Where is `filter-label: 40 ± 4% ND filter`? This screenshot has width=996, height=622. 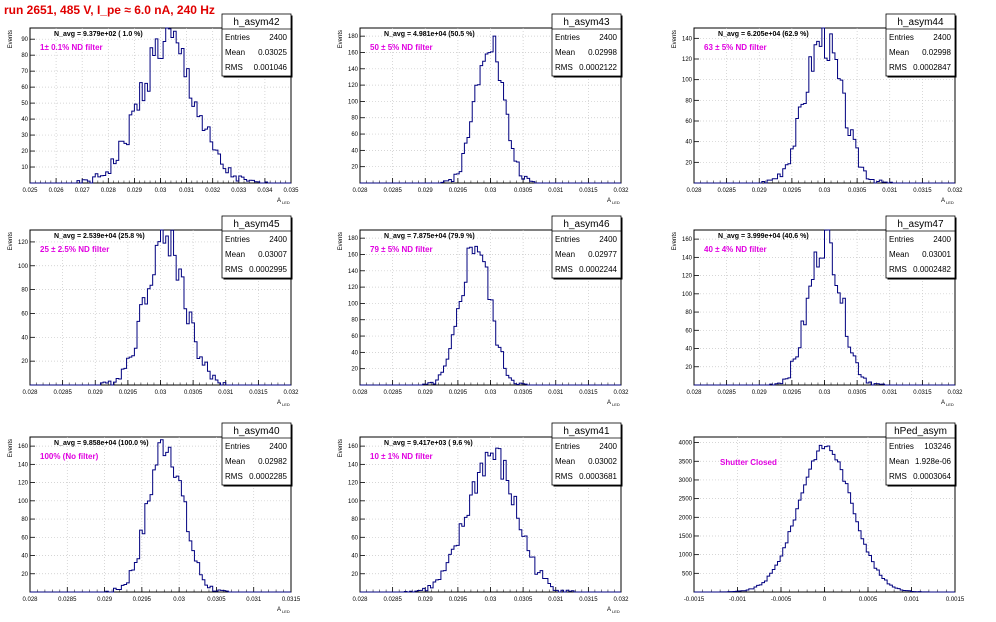
filter-label: 40 ± 4% ND filter is located at coordinates (735, 249).